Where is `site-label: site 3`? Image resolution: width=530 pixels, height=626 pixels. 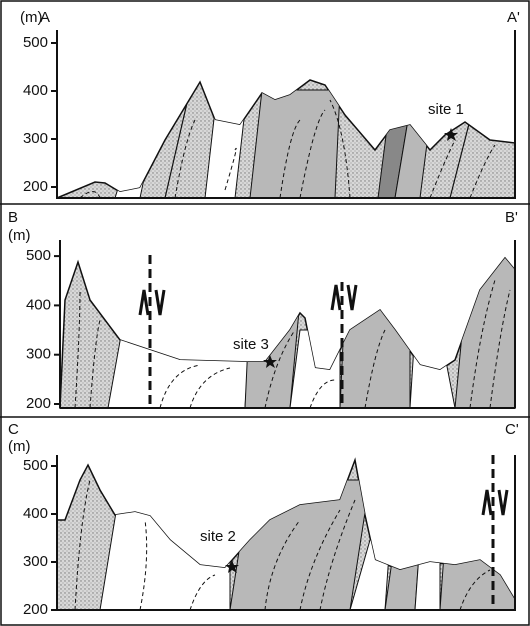 site-label: site 3 is located at coordinates (251, 344).